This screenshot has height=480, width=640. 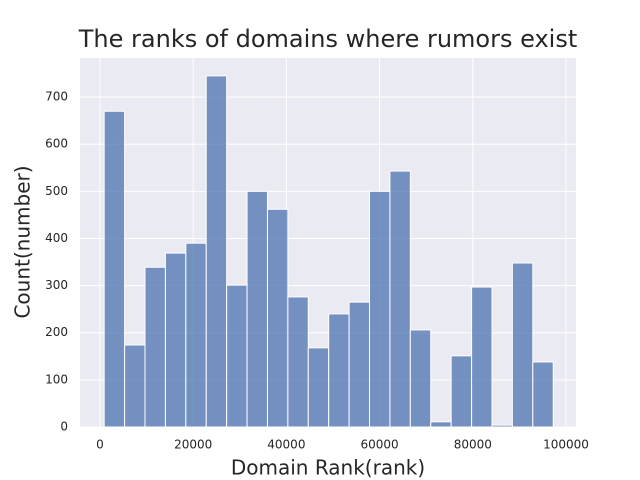 What do you see at coordinates (23, 241) in the screenshot?
I see `y-axis-label: Count(number)` at bounding box center [23, 241].